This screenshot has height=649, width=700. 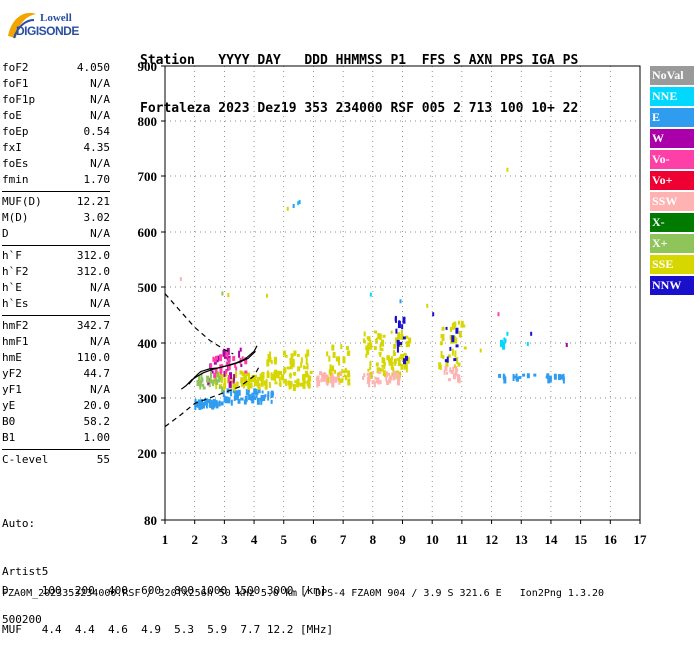 I want to click on param-separator, so click(x=56, y=191).